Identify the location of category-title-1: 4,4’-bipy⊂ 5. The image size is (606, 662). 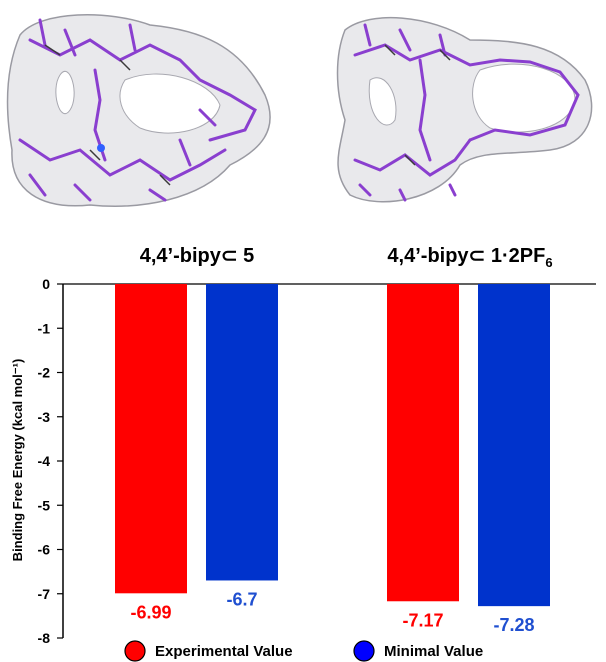
(197, 256).